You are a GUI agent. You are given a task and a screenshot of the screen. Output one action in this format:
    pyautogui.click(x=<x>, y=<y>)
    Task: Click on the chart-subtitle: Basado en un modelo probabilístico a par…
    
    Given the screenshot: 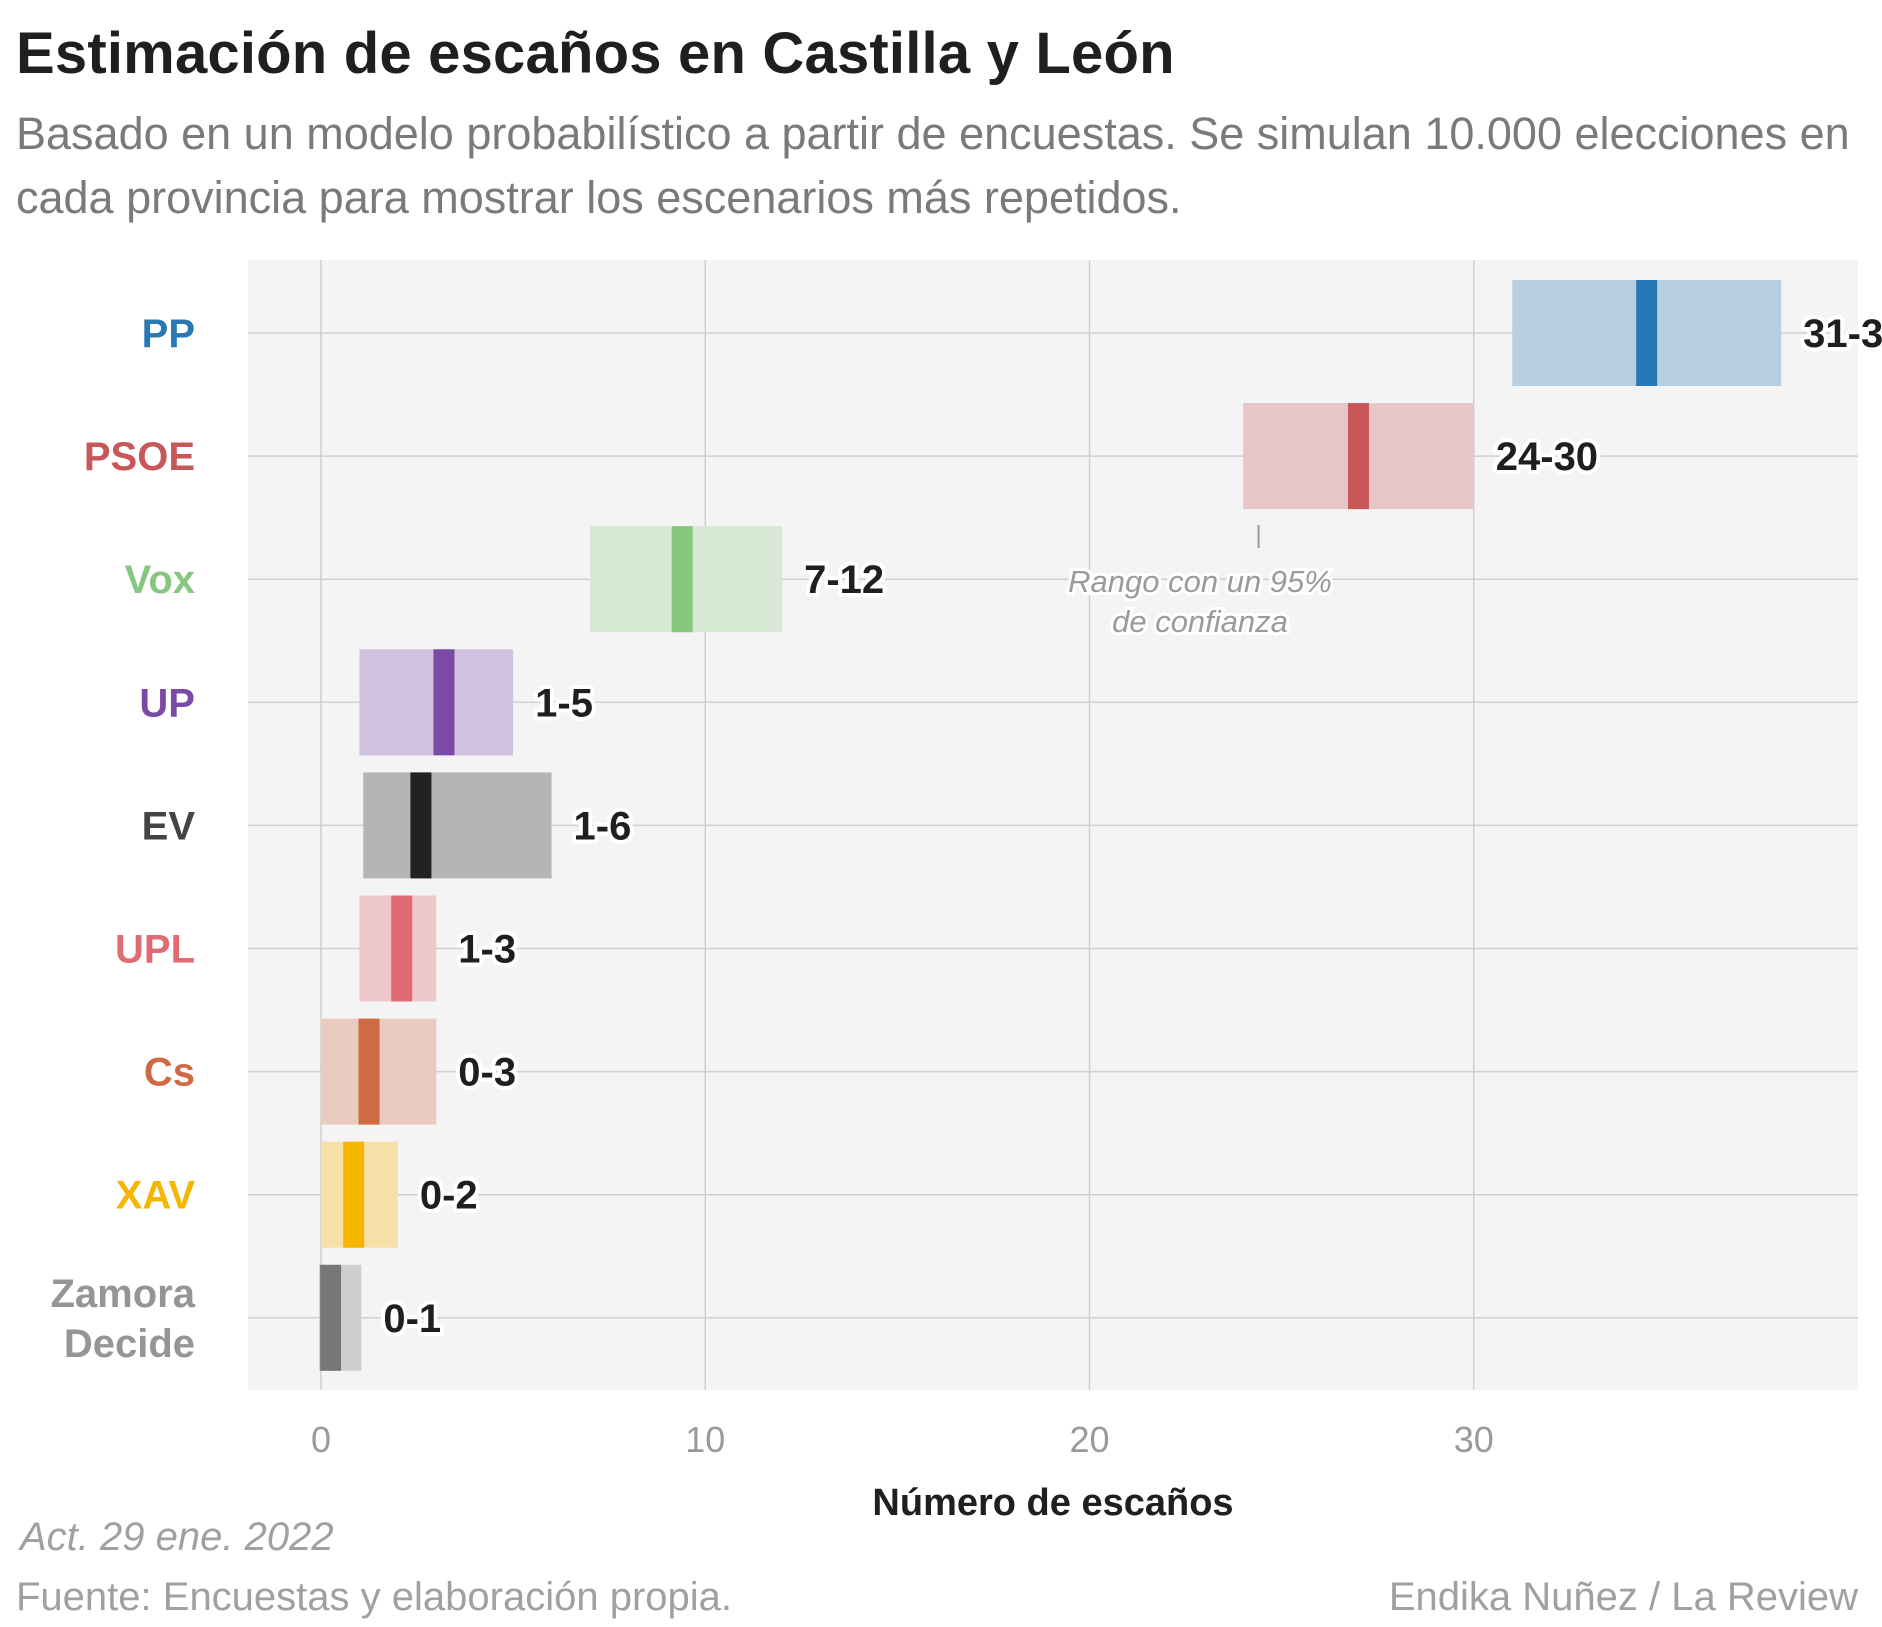 What is the action you would take?
    pyautogui.click(x=933, y=165)
    